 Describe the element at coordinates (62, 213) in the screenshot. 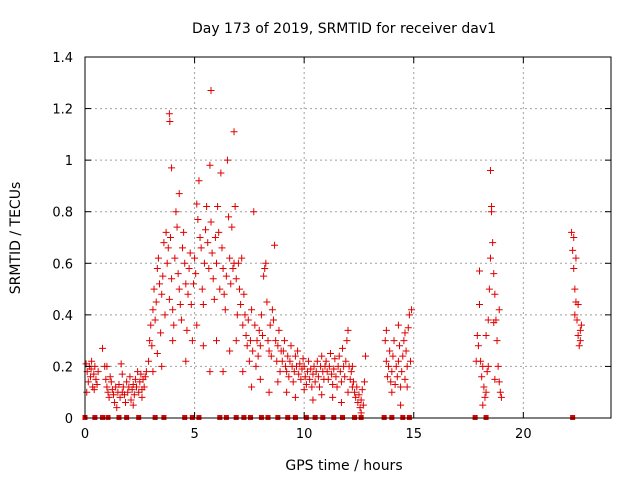

I see `y-tick-label: 0.8` at that location.